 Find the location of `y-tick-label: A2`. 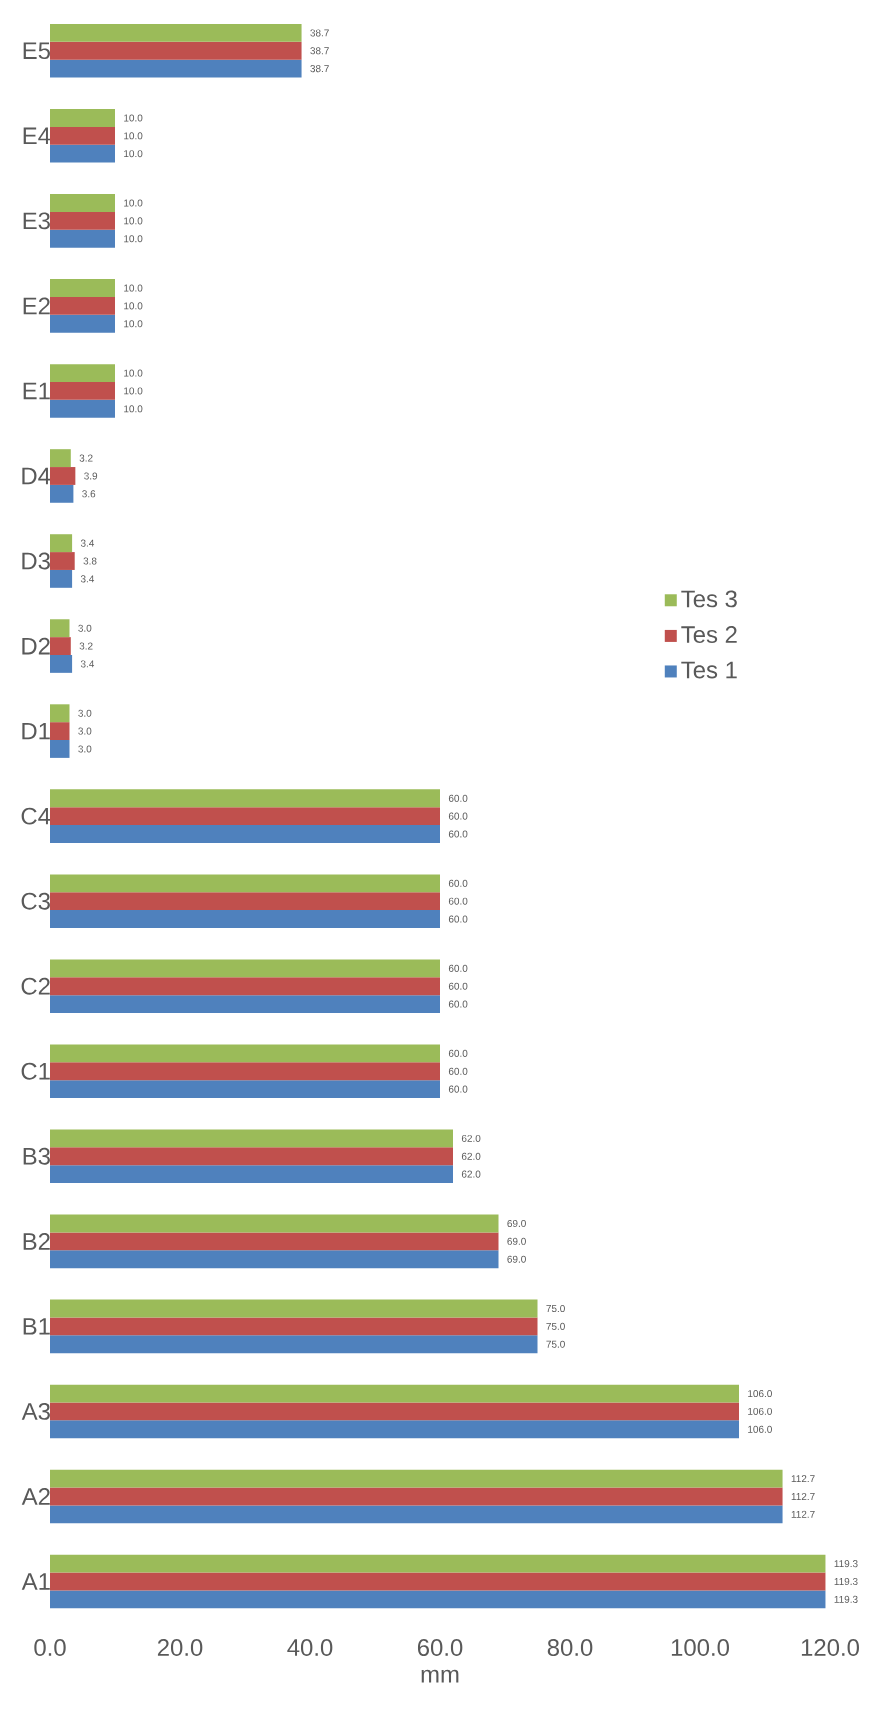

y-tick-label: A2 is located at coordinates (35, 1496).